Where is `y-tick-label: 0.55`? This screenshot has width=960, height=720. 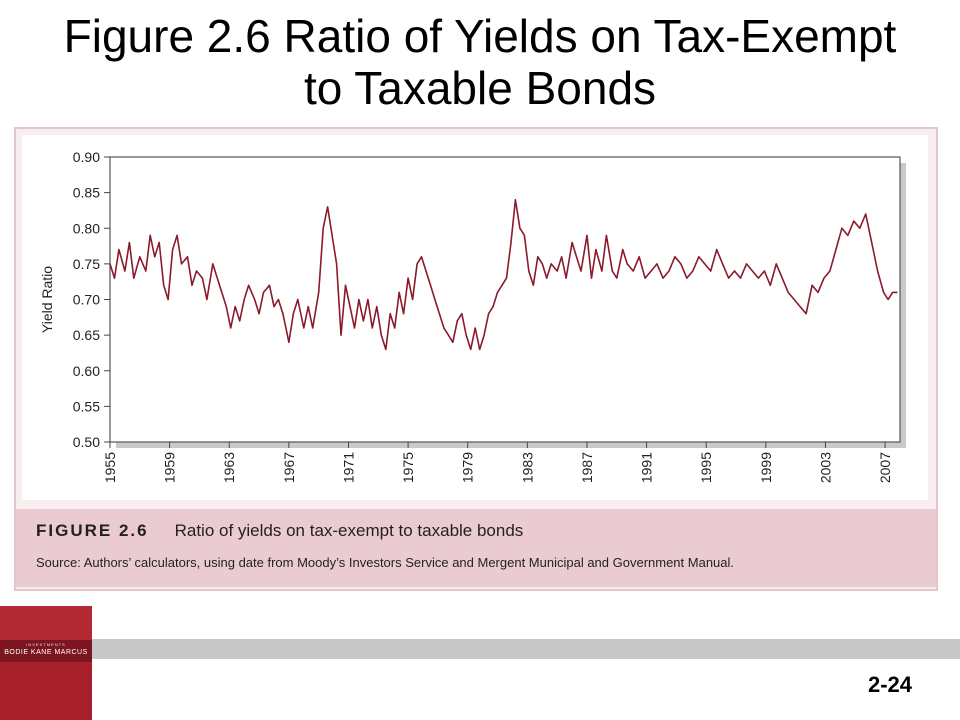 y-tick-label: 0.55 is located at coordinates (86, 406).